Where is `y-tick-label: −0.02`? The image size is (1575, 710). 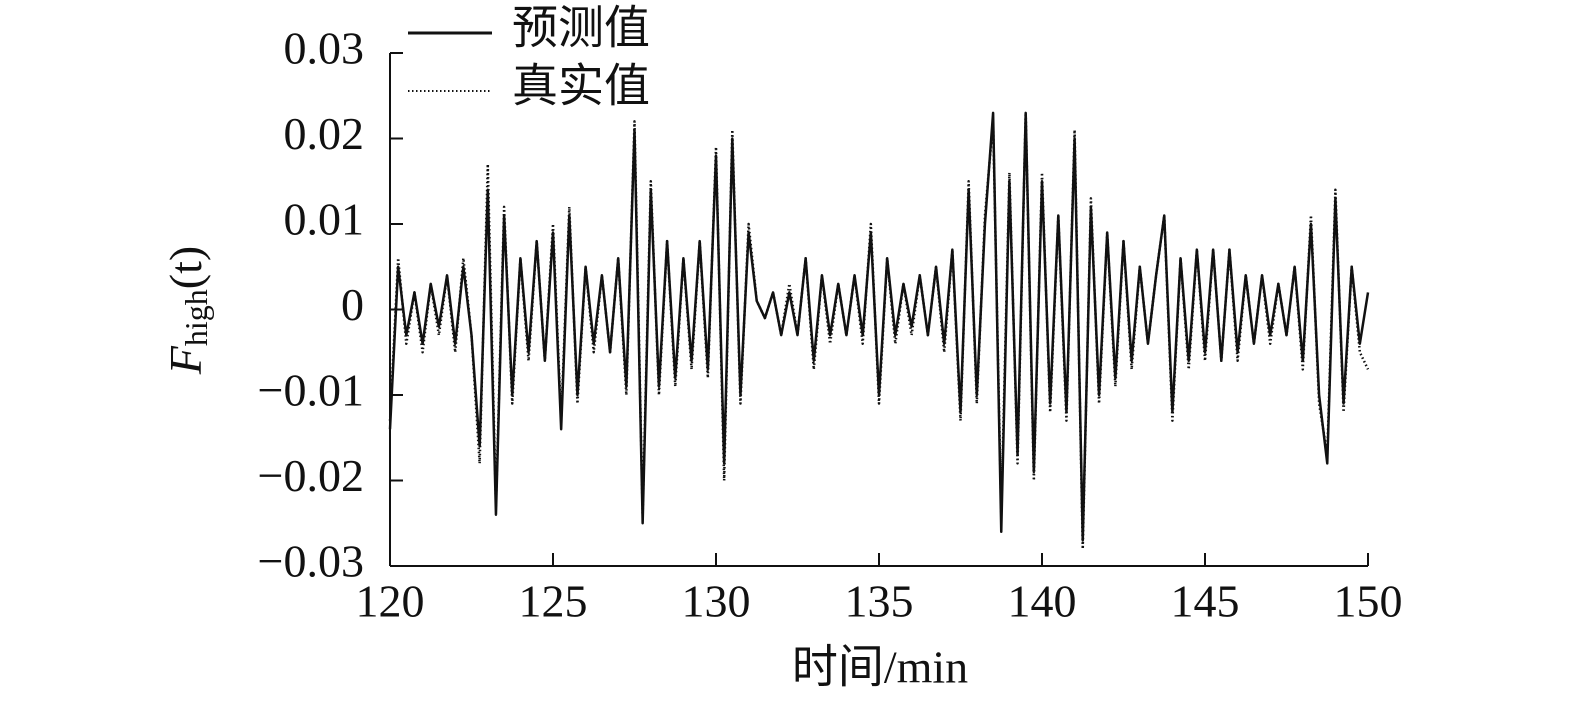
y-tick-label: −0.02 is located at coordinates (311, 475).